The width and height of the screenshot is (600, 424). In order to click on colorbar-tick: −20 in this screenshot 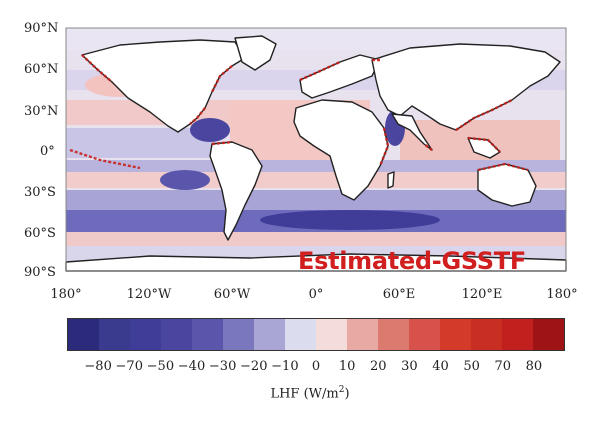, I will do `click(254, 366)`.